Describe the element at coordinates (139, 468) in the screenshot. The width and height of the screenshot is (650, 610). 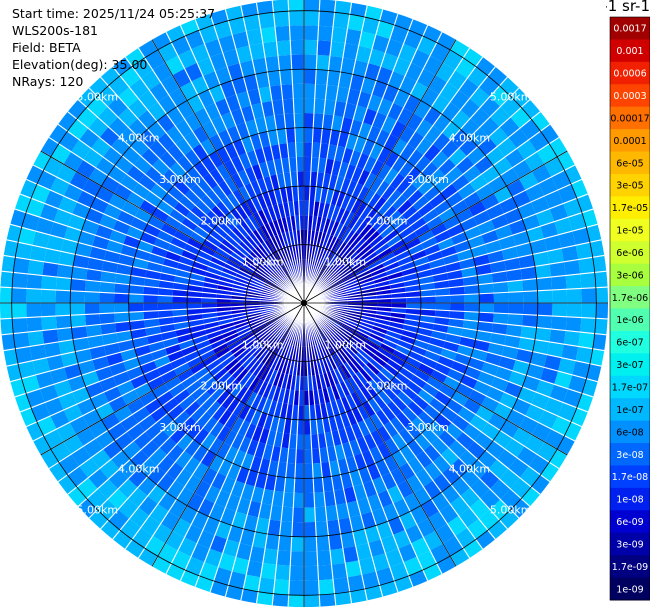
I see `range-ring-label: 4.00km` at that location.